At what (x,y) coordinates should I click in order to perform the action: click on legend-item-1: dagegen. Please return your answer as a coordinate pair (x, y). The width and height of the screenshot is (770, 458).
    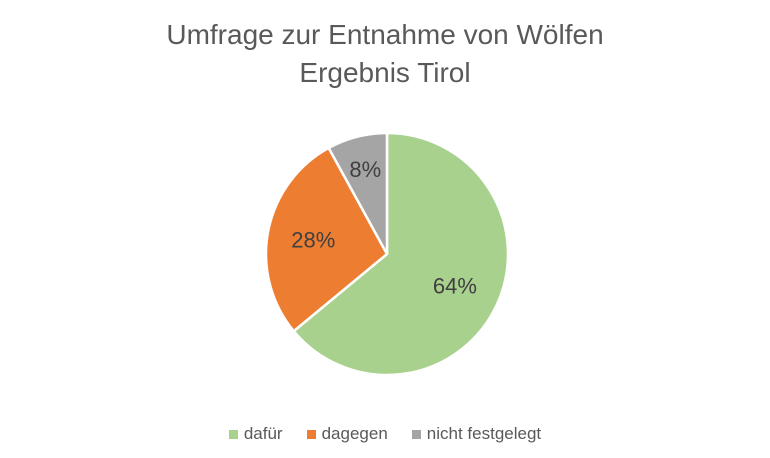
    Looking at the image, I should click on (347, 434).